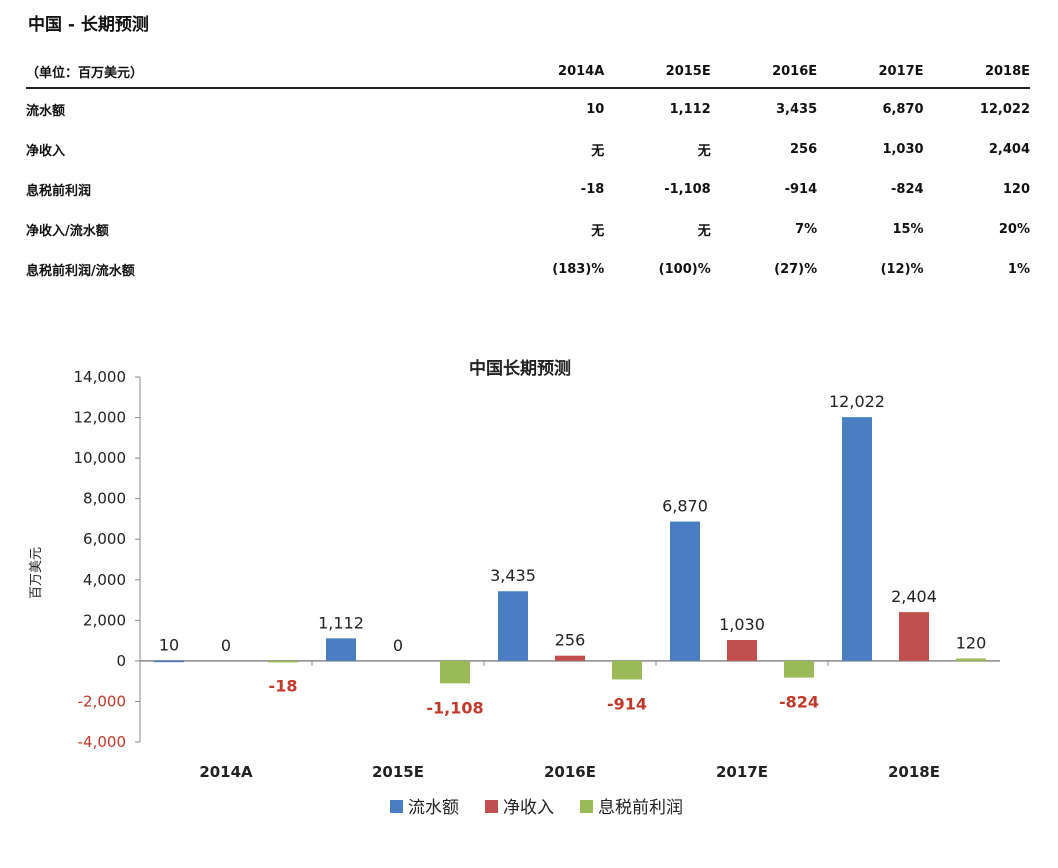  I want to click on table-cell: (12)%, so click(902, 269).